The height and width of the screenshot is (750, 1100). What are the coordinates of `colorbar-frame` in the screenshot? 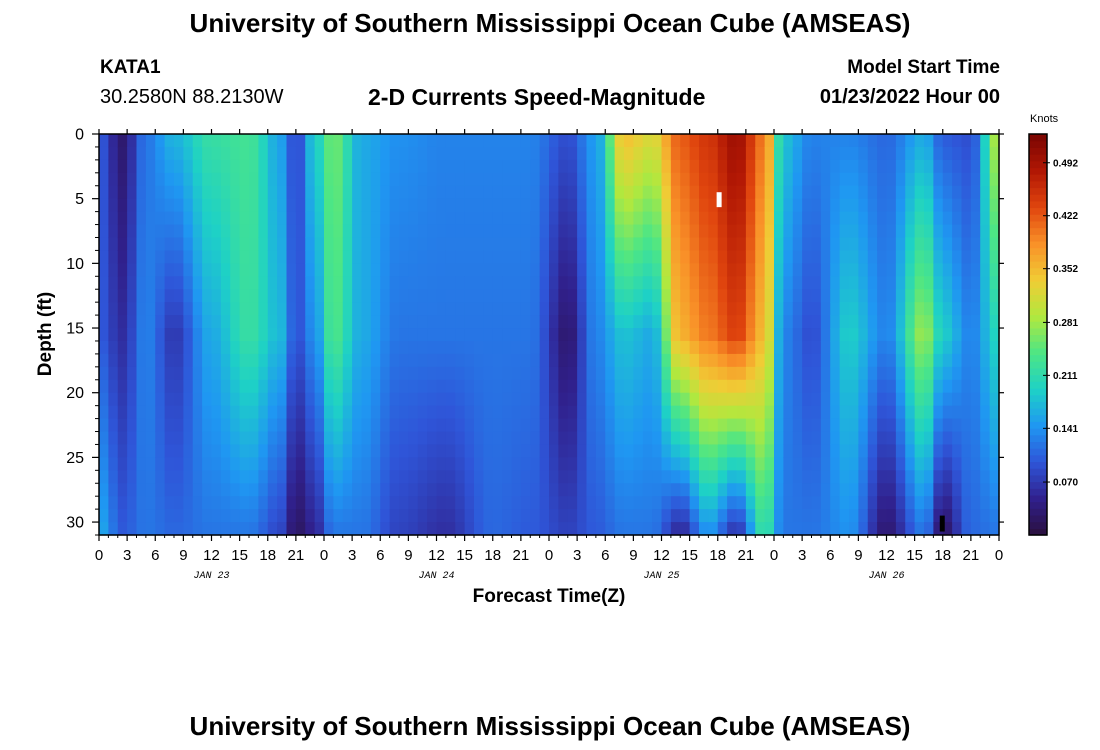 It's located at (1038, 334).